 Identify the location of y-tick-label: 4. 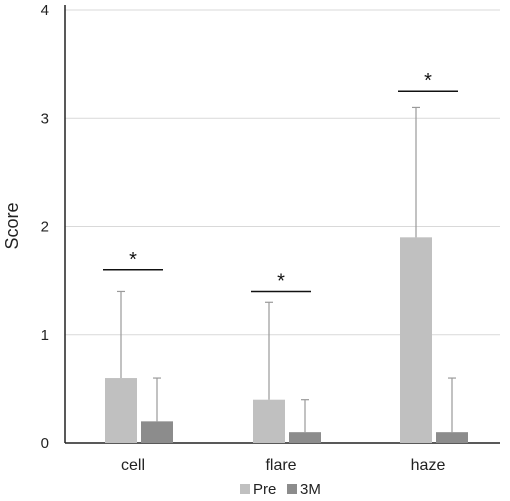
(45, 10).